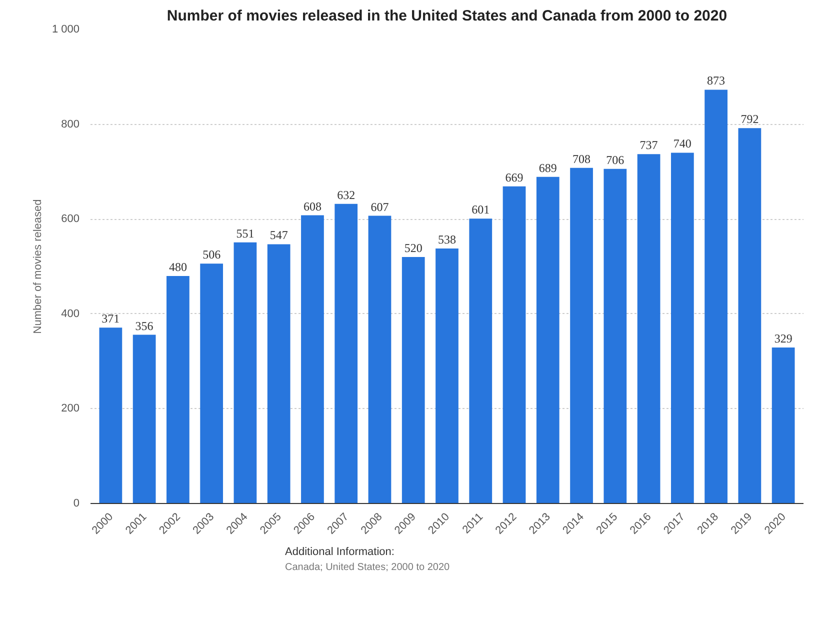 The width and height of the screenshot is (833, 622). Describe the element at coordinates (716, 81) in the screenshot. I see `data-label: 873` at that location.